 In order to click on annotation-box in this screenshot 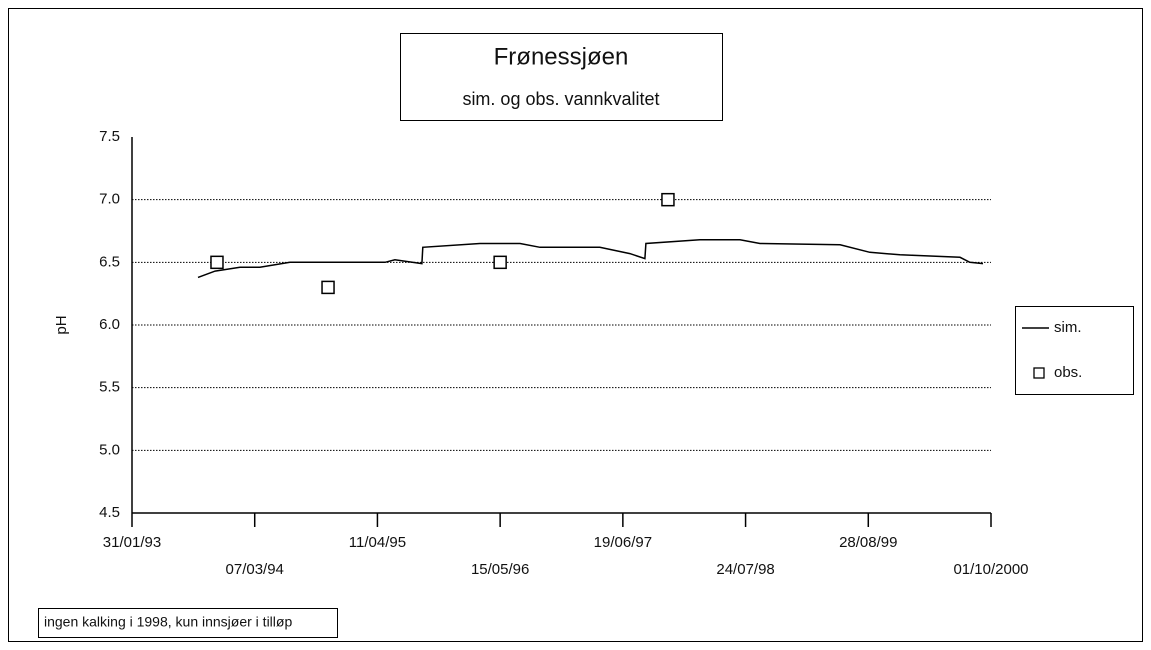, I will do `click(188, 623)`.